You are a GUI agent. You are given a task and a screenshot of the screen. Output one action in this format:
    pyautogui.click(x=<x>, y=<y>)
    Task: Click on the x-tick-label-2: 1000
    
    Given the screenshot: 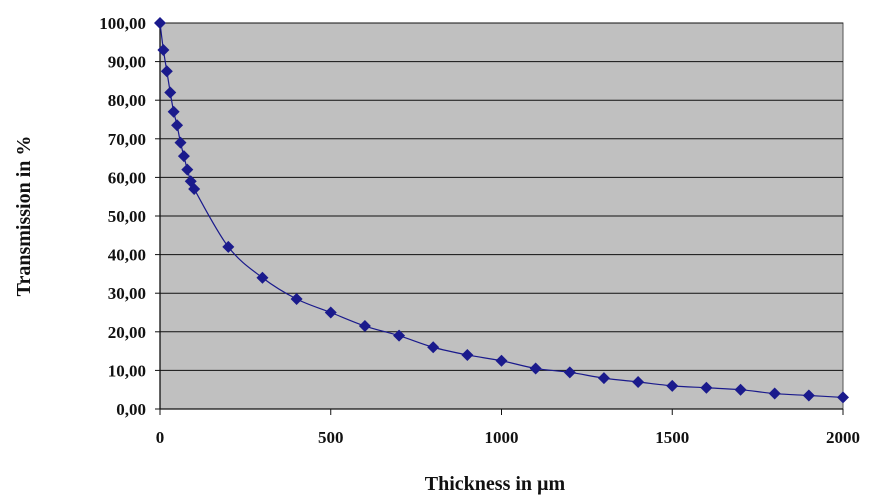 What is the action you would take?
    pyautogui.click(x=502, y=437)
    